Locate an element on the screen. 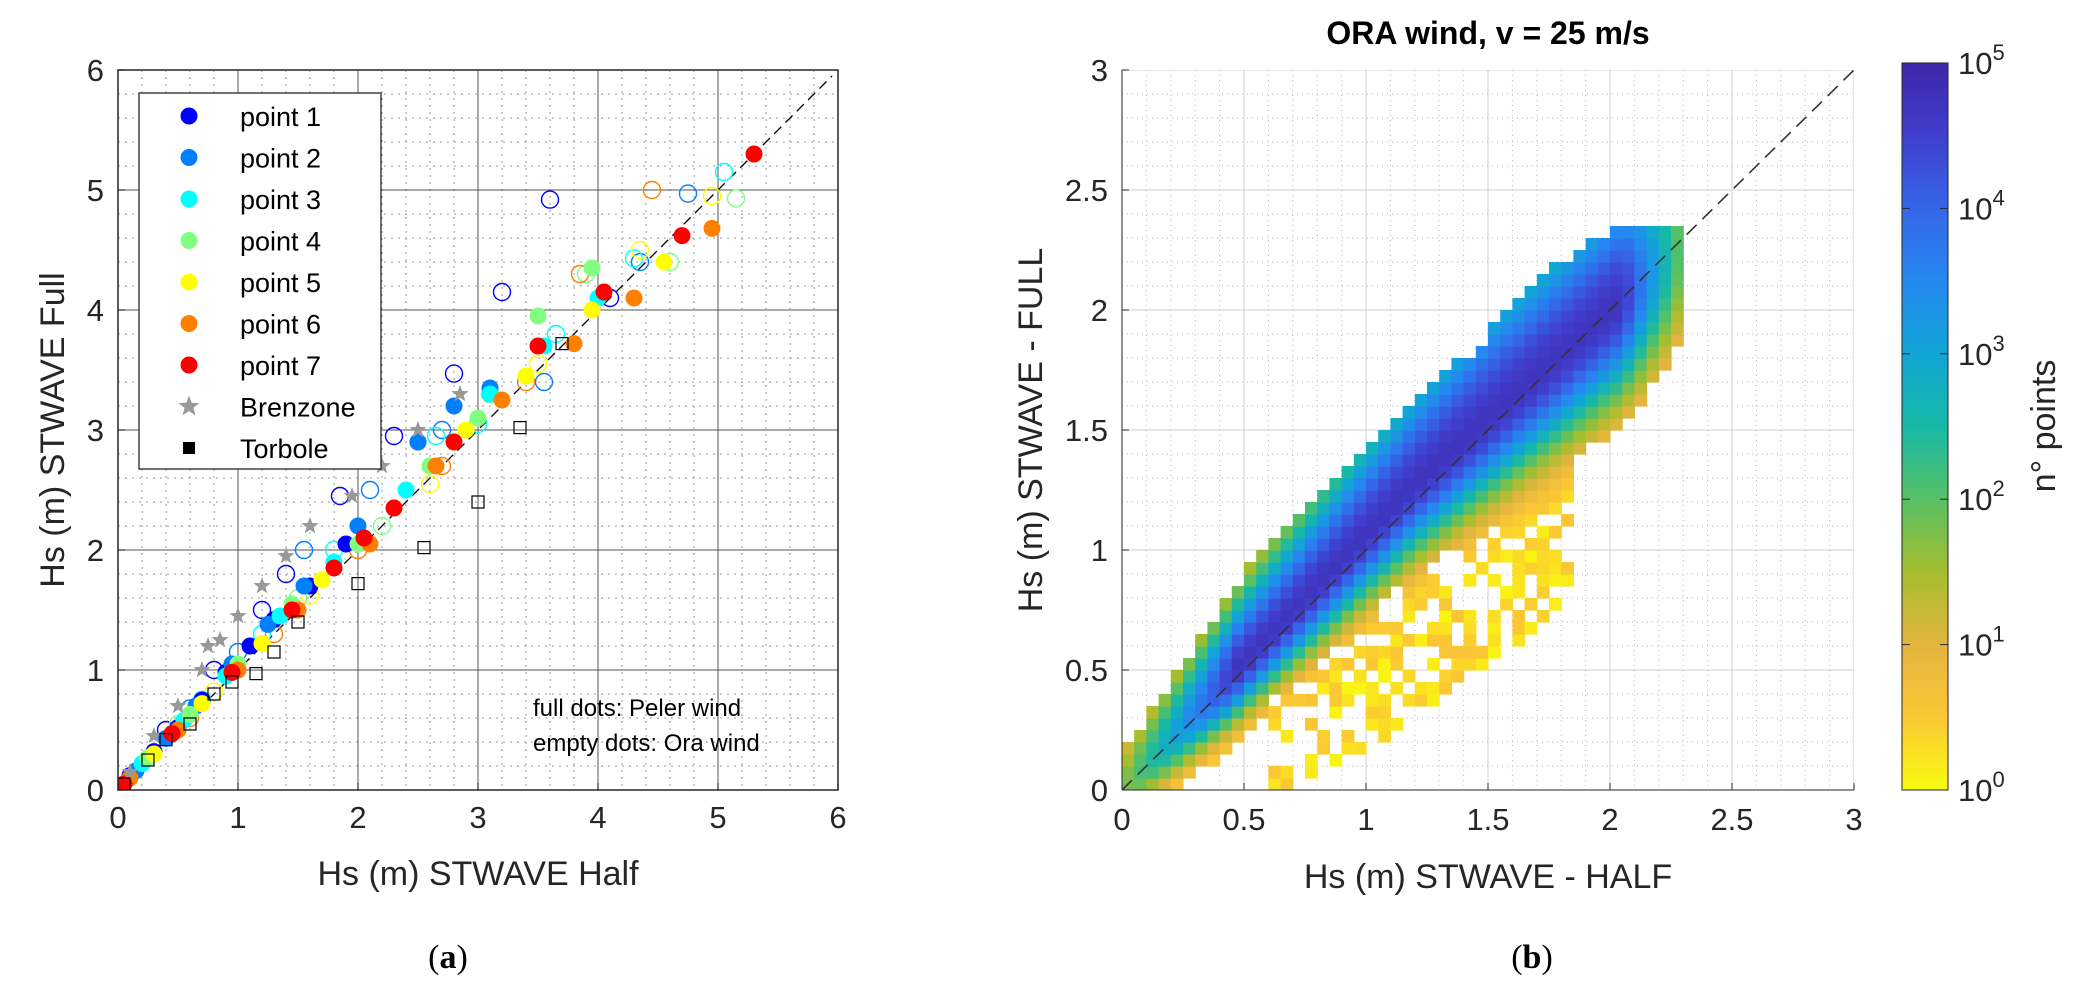 The image size is (2074, 992). colorbar-ticks: 100 101 102 103 104 105 is located at coordinates (1953, 424).